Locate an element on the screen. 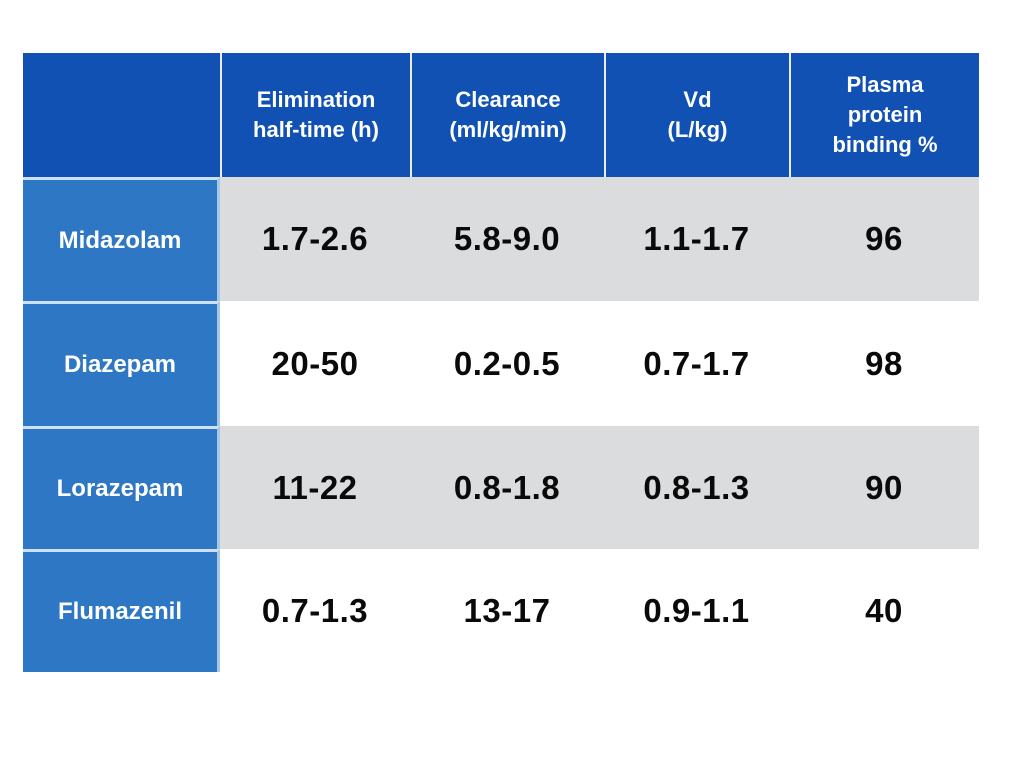 The width and height of the screenshot is (1024, 768). header-cell-vd: Vd (L/kg) is located at coordinates (696, 115).